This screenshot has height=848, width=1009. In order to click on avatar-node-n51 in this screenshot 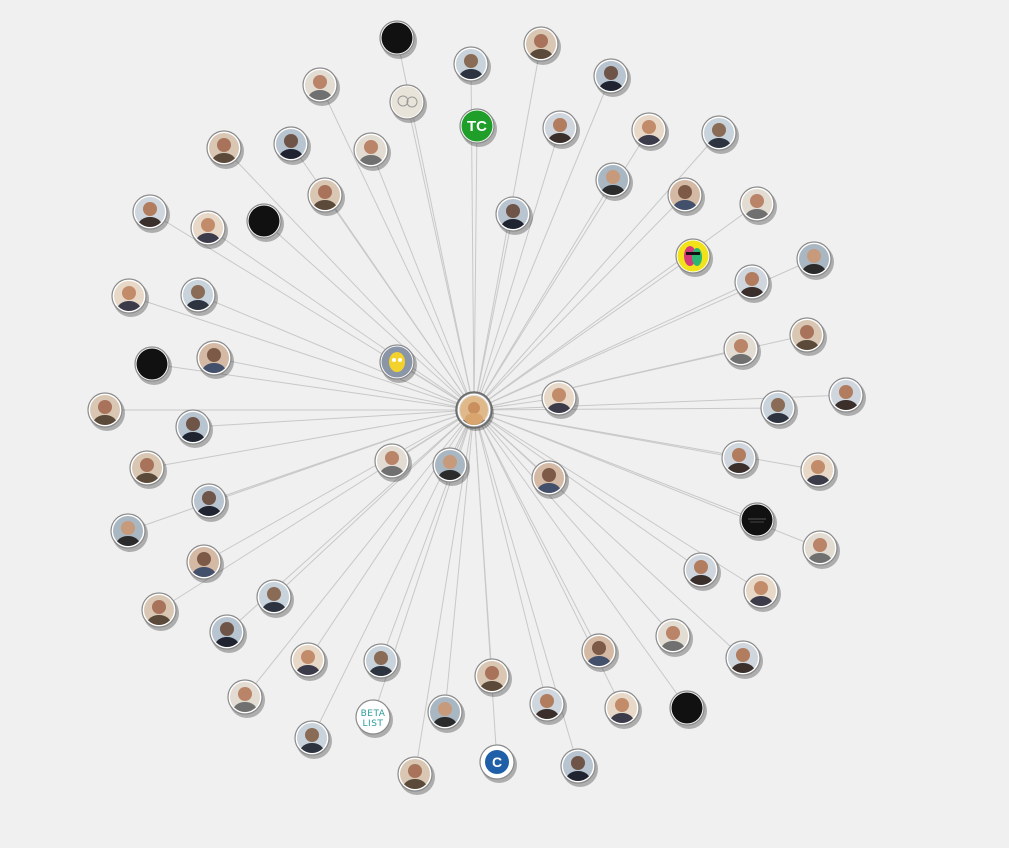, I will do `click(160, 612)`.